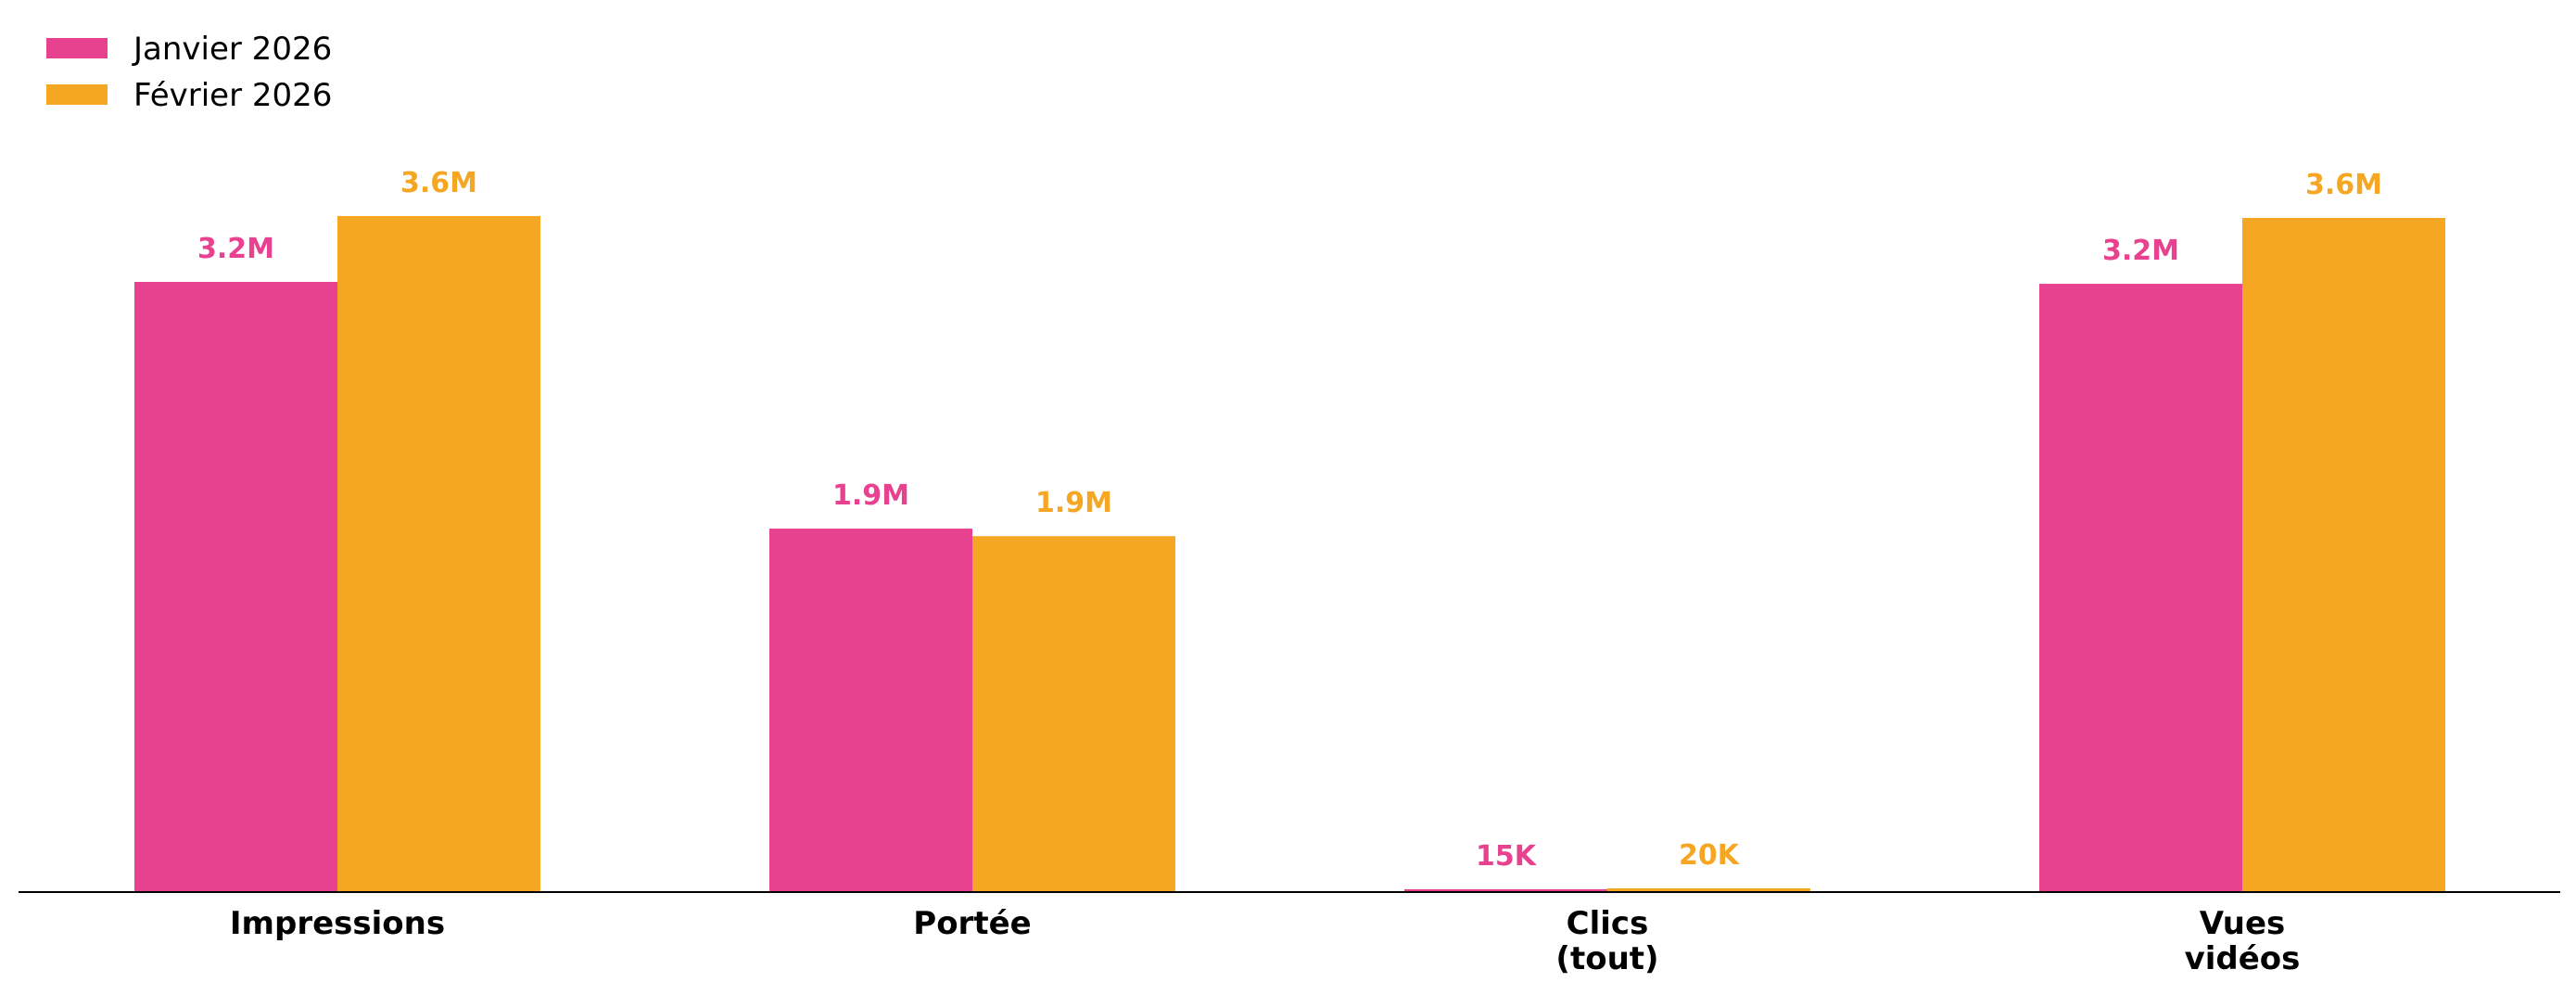 This screenshot has width=2576, height=995. I want to click on bar-s2-c3, so click(1708, 889).